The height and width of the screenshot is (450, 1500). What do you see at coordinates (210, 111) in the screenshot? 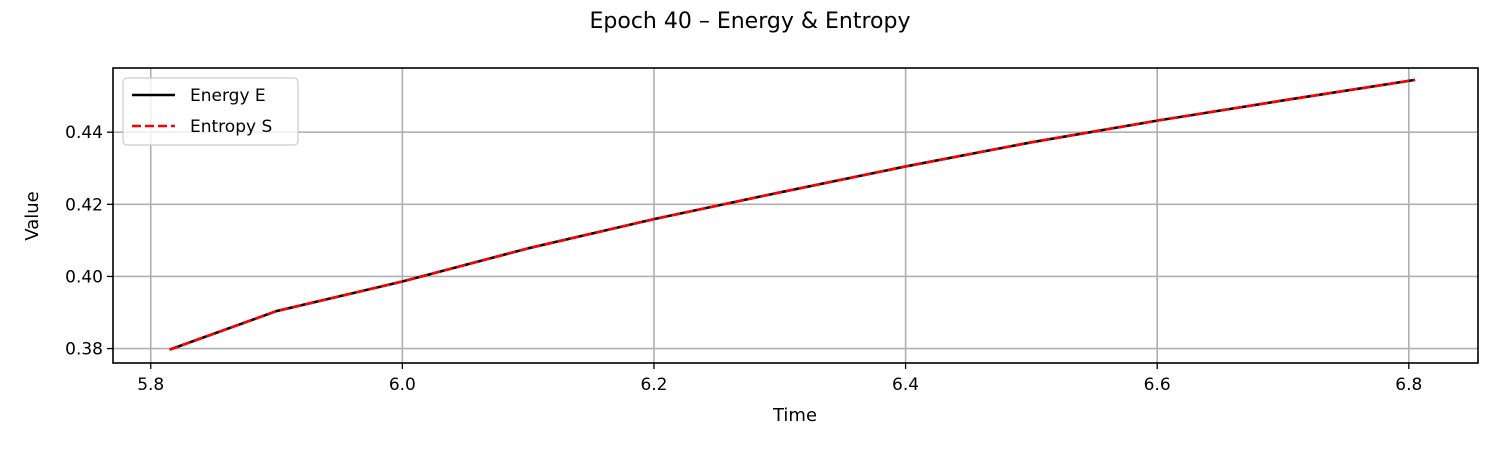
I see `legend: Energy E Entropy S` at bounding box center [210, 111].